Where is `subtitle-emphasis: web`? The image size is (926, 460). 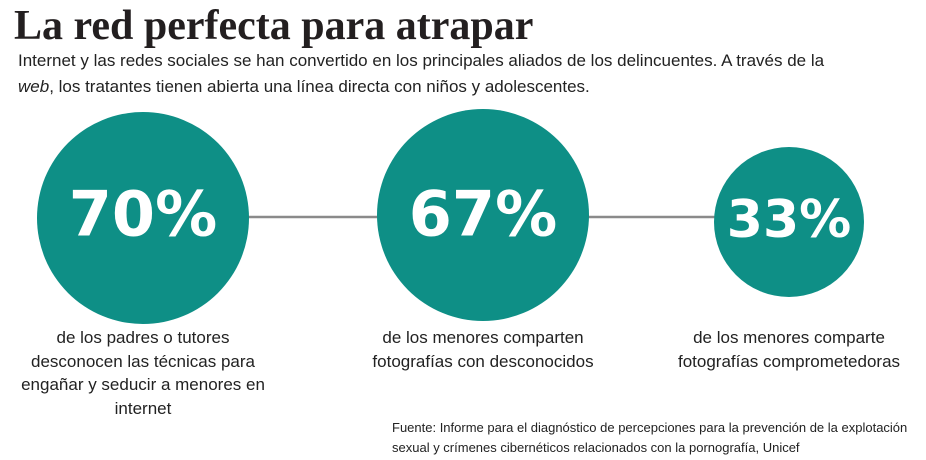 subtitle-emphasis: web is located at coordinates (34, 86).